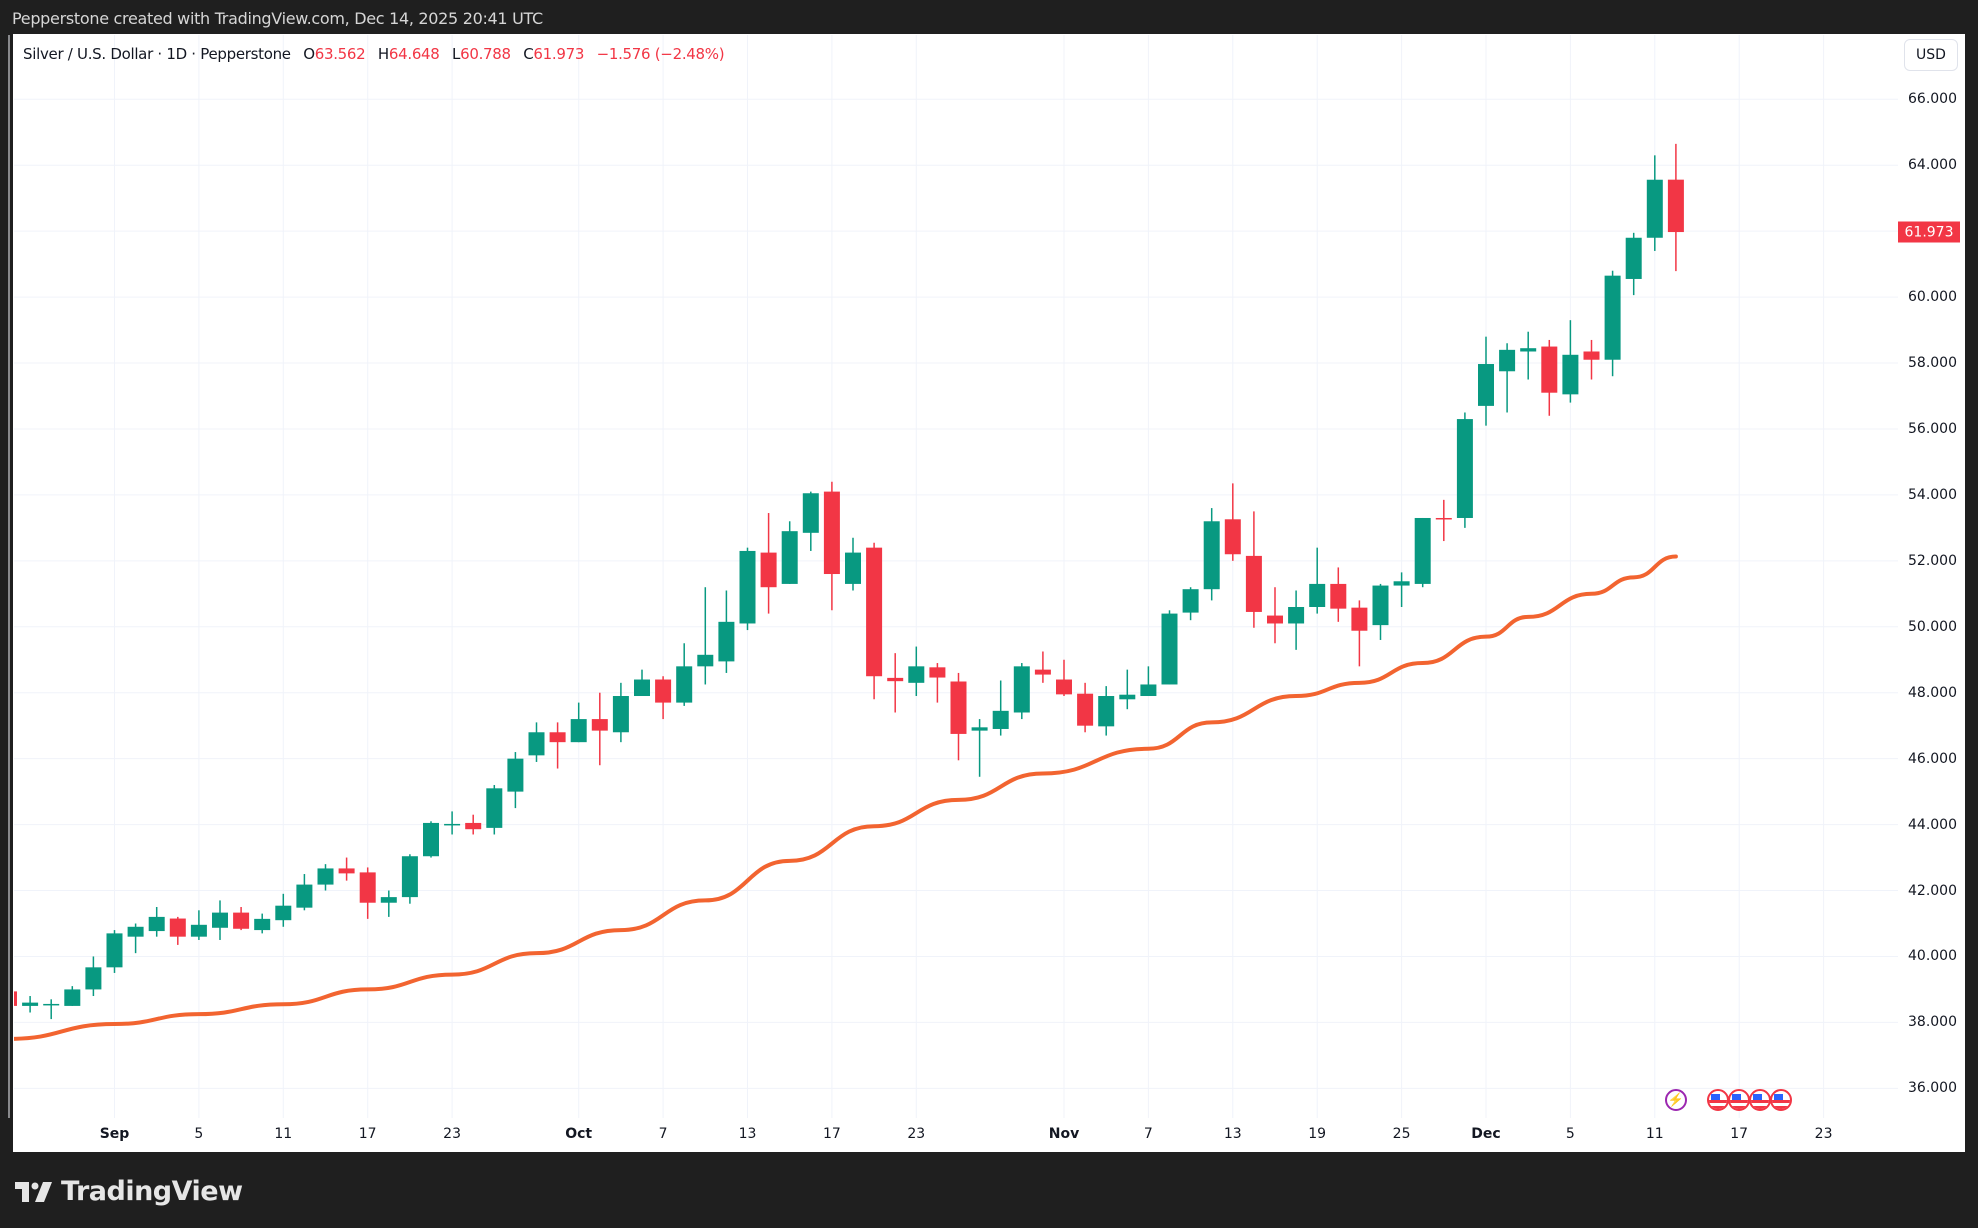 The width and height of the screenshot is (1978, 1228). I want to click on open-label: O, so click(309, 54).